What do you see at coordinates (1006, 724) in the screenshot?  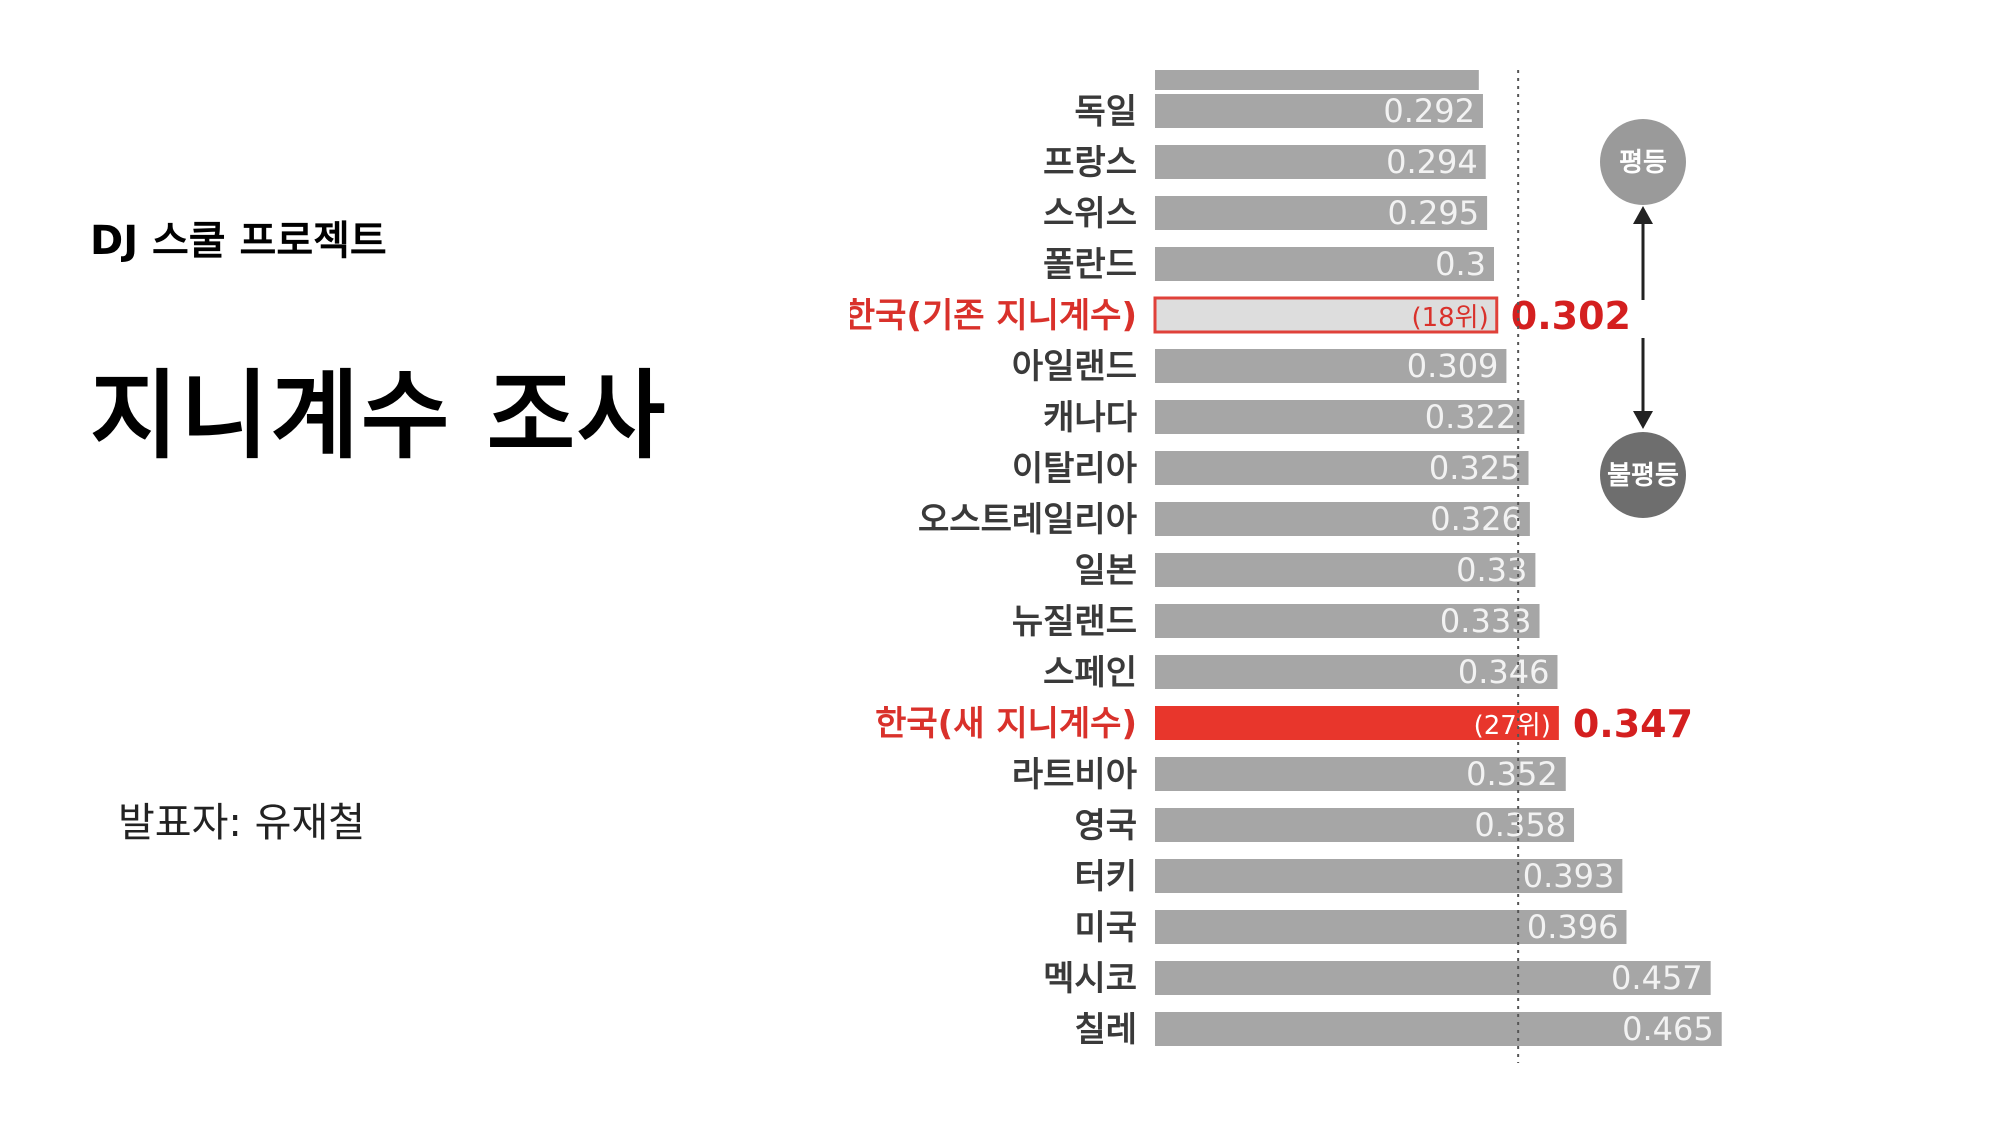 I see `category-label: 한국(새 지니계수)` at bounding box center [1006, 724].